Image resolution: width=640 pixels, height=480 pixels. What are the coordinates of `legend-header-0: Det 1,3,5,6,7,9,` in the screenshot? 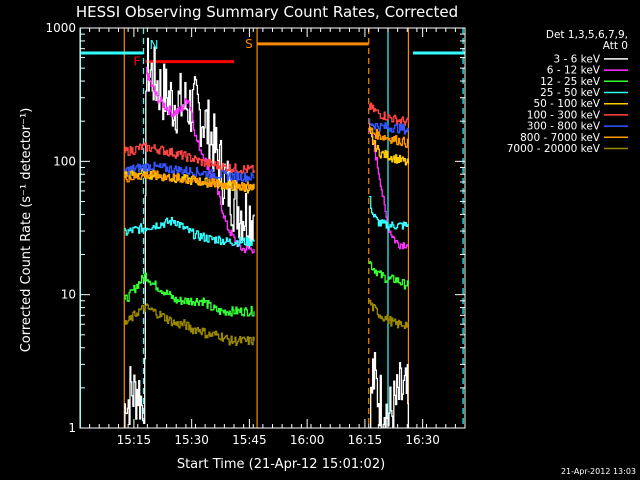 It's located at (587, 35).